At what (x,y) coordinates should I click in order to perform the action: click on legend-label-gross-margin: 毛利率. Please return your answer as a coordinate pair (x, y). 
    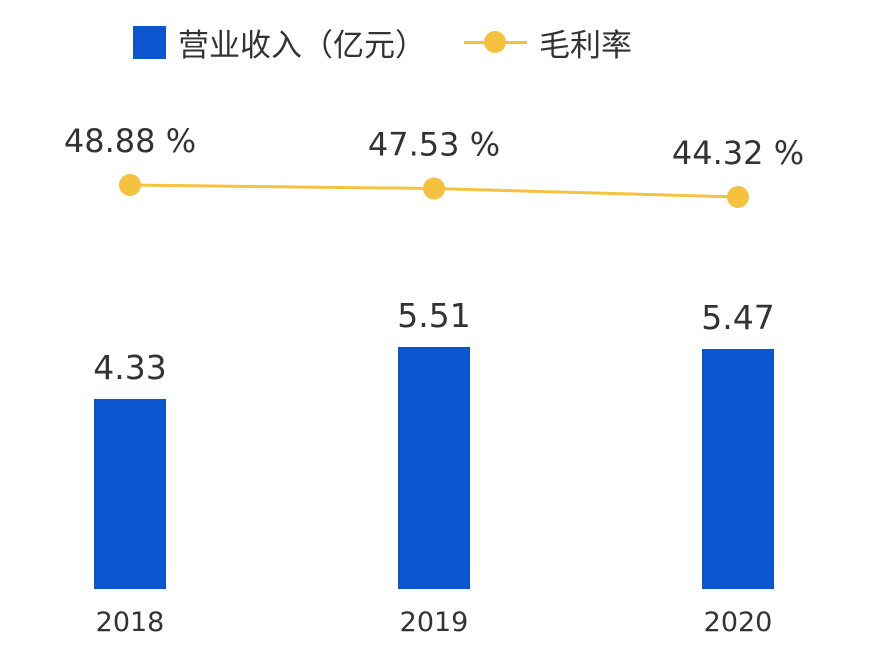
    Looking at the image, I should click on (585, 45).